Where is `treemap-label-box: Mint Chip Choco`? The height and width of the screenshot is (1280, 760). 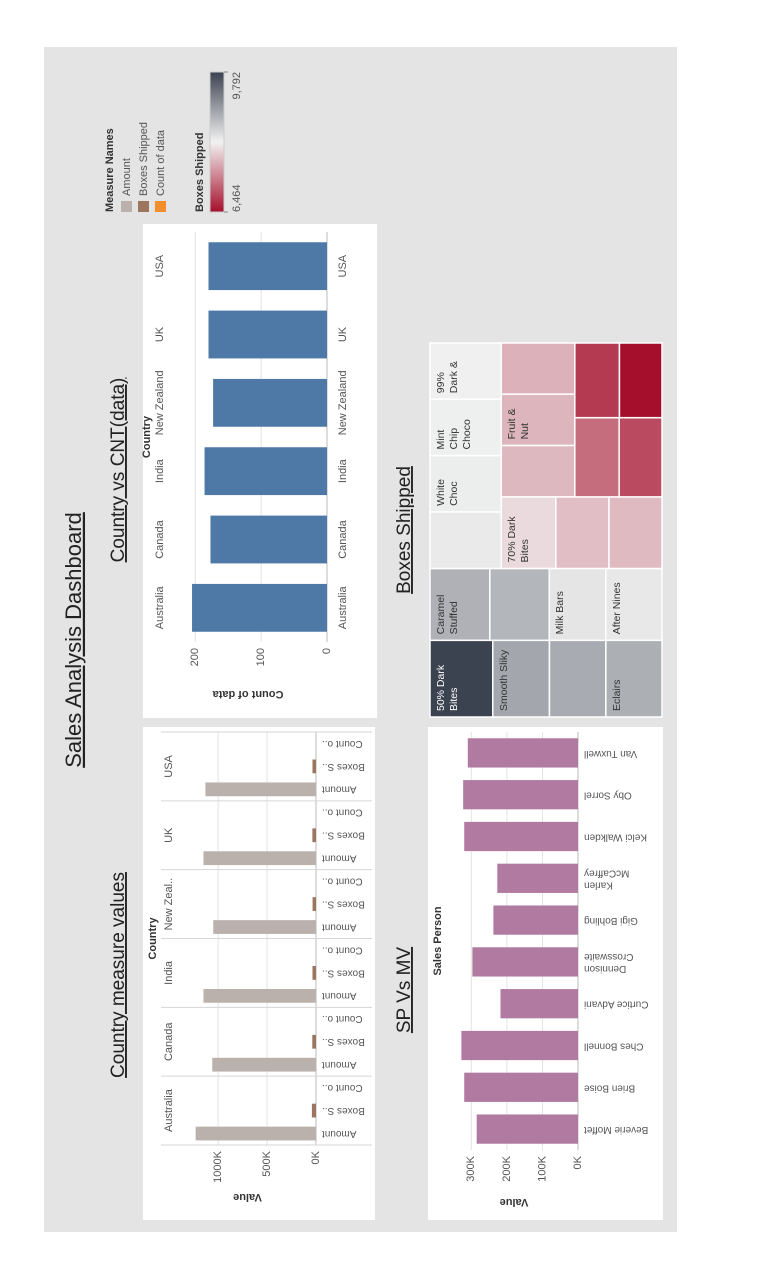
treemap-label-box: Mint Chip Choco is located at coordinates (454, 434).